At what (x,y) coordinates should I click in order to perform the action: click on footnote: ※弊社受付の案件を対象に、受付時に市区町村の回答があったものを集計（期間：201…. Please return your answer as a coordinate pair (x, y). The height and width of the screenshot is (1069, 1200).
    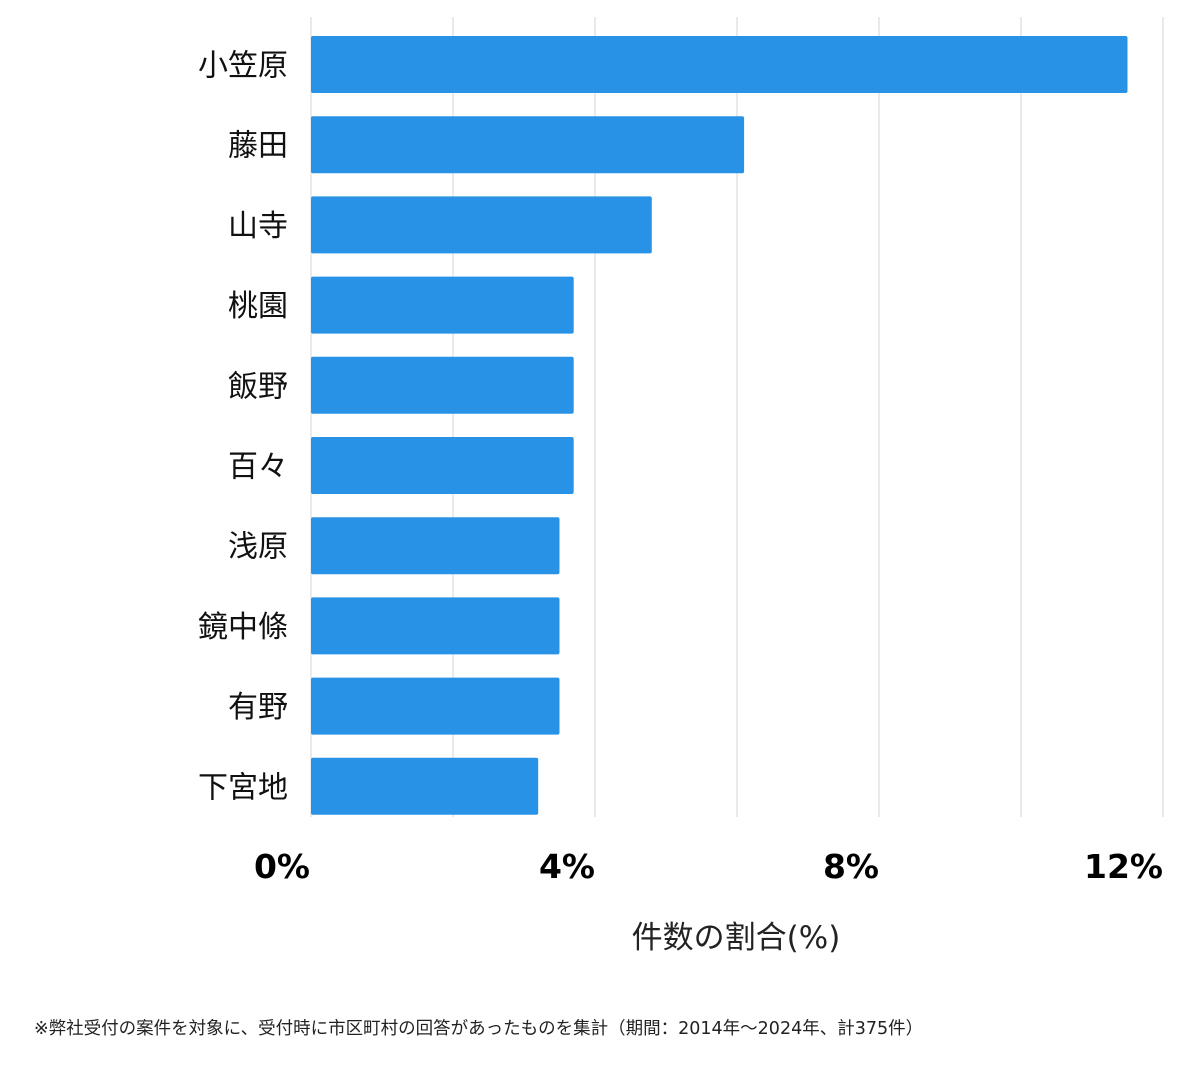
    Looking at the image, I should click on (479, 1029).